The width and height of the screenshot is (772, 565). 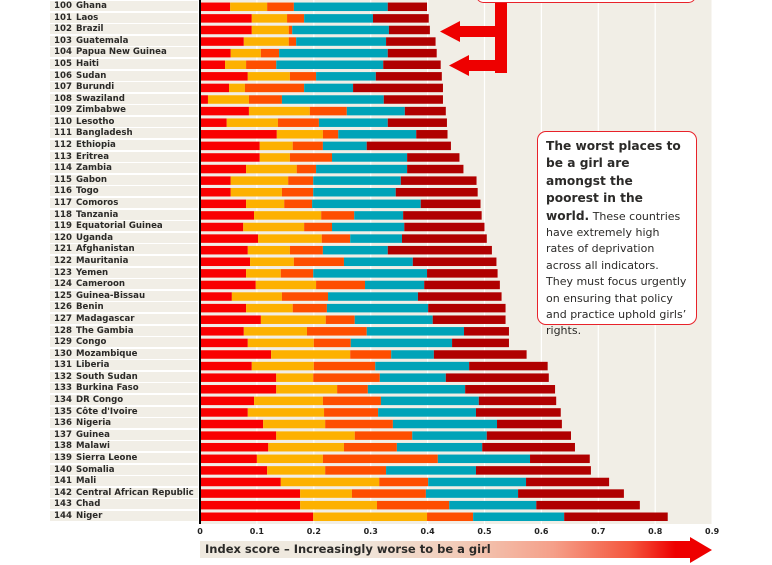 What do you see at coordinates (63, 110) in the screenshot?
I see `rank-label: 109` at bounding box center [63, 110].